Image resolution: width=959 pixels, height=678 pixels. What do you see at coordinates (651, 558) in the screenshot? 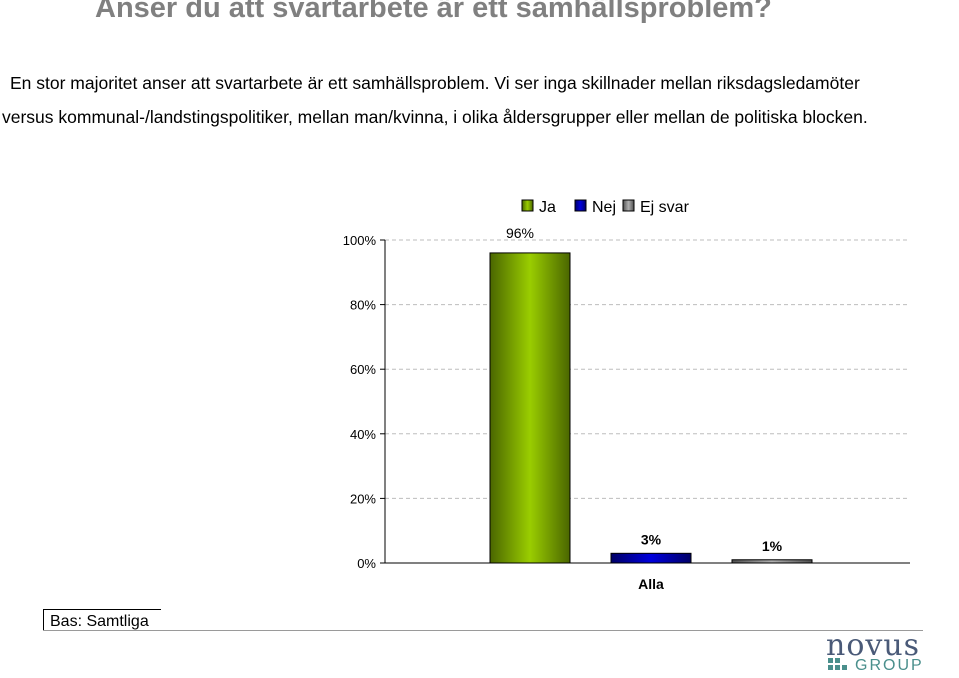
I see `bar-nej` at bounding box center [651, 558].